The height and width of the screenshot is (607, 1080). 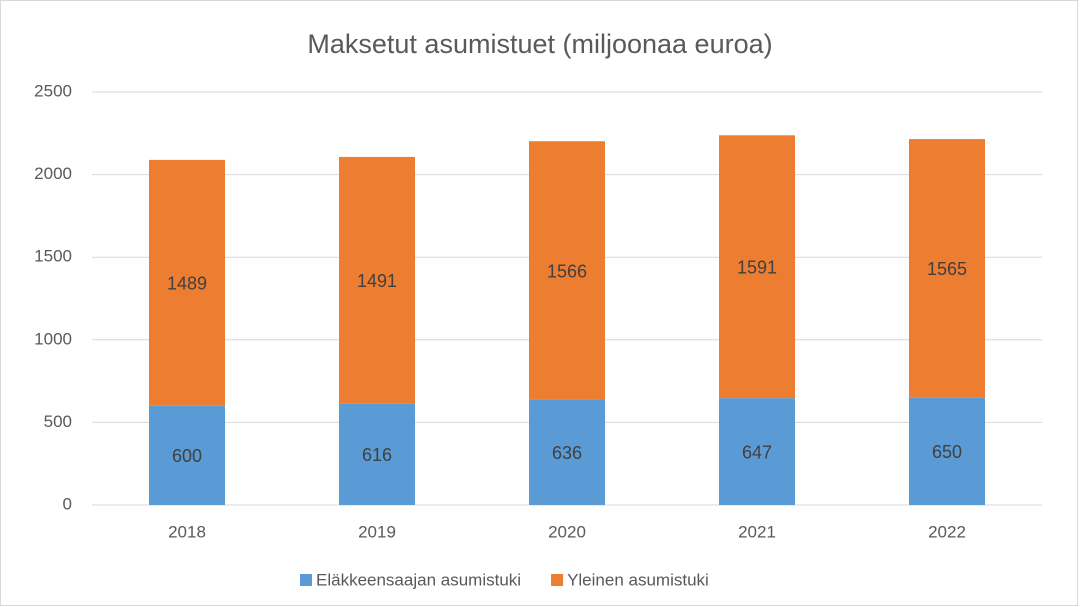 What do you see at coordinates (539, 44) in the screenshot?
I see `chart-title: Maksetut asumistuet (miljoonaa euroa)` at bounding box center [539, 44].